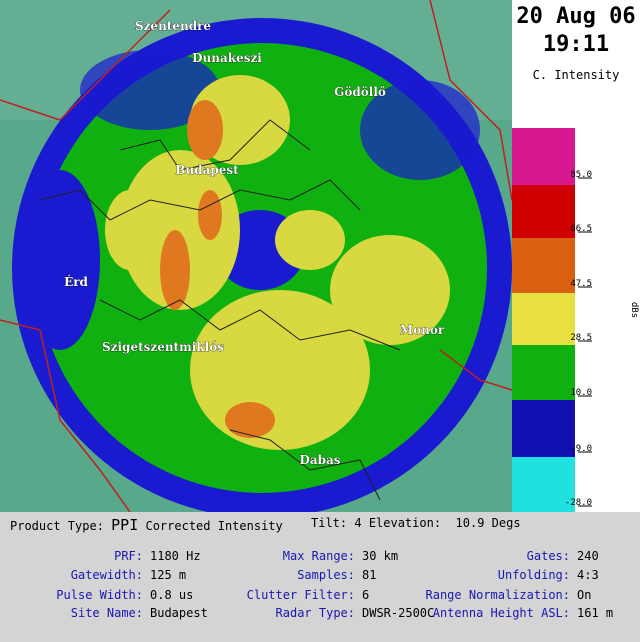 This screenshot has height=642, width=640. I want to click on product: C. Intensity, so click(576, 75).